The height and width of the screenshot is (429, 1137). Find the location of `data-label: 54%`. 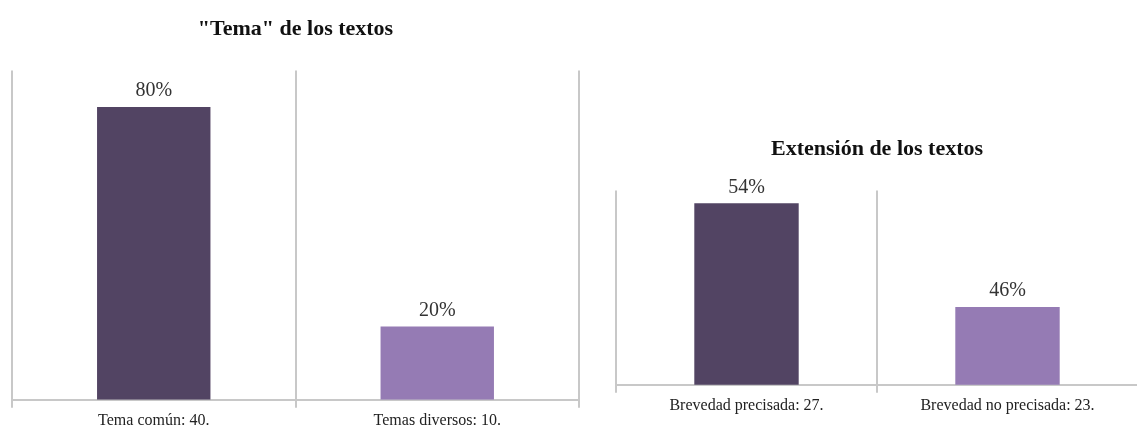

data-label: 54% is located at coordinates (746, 185).